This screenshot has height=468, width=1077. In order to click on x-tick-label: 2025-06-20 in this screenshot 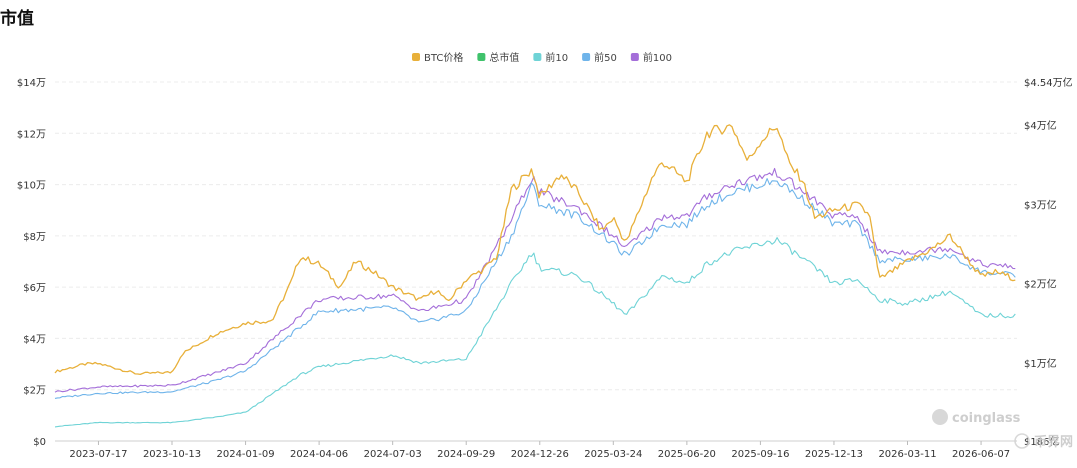, I will do `click(687, 454)`.